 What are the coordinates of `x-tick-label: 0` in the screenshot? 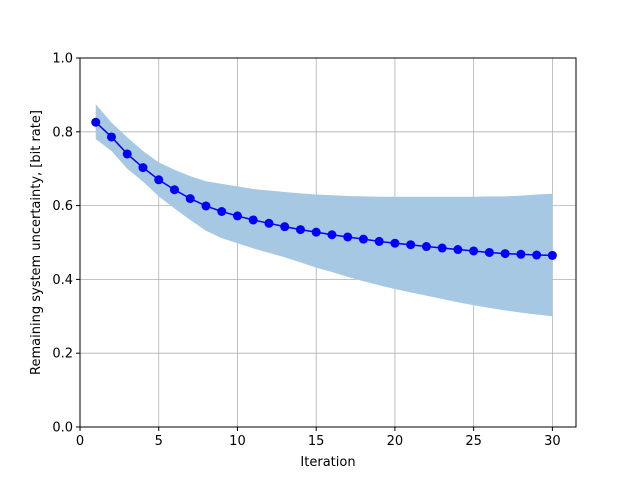 It's located at (80, 441).